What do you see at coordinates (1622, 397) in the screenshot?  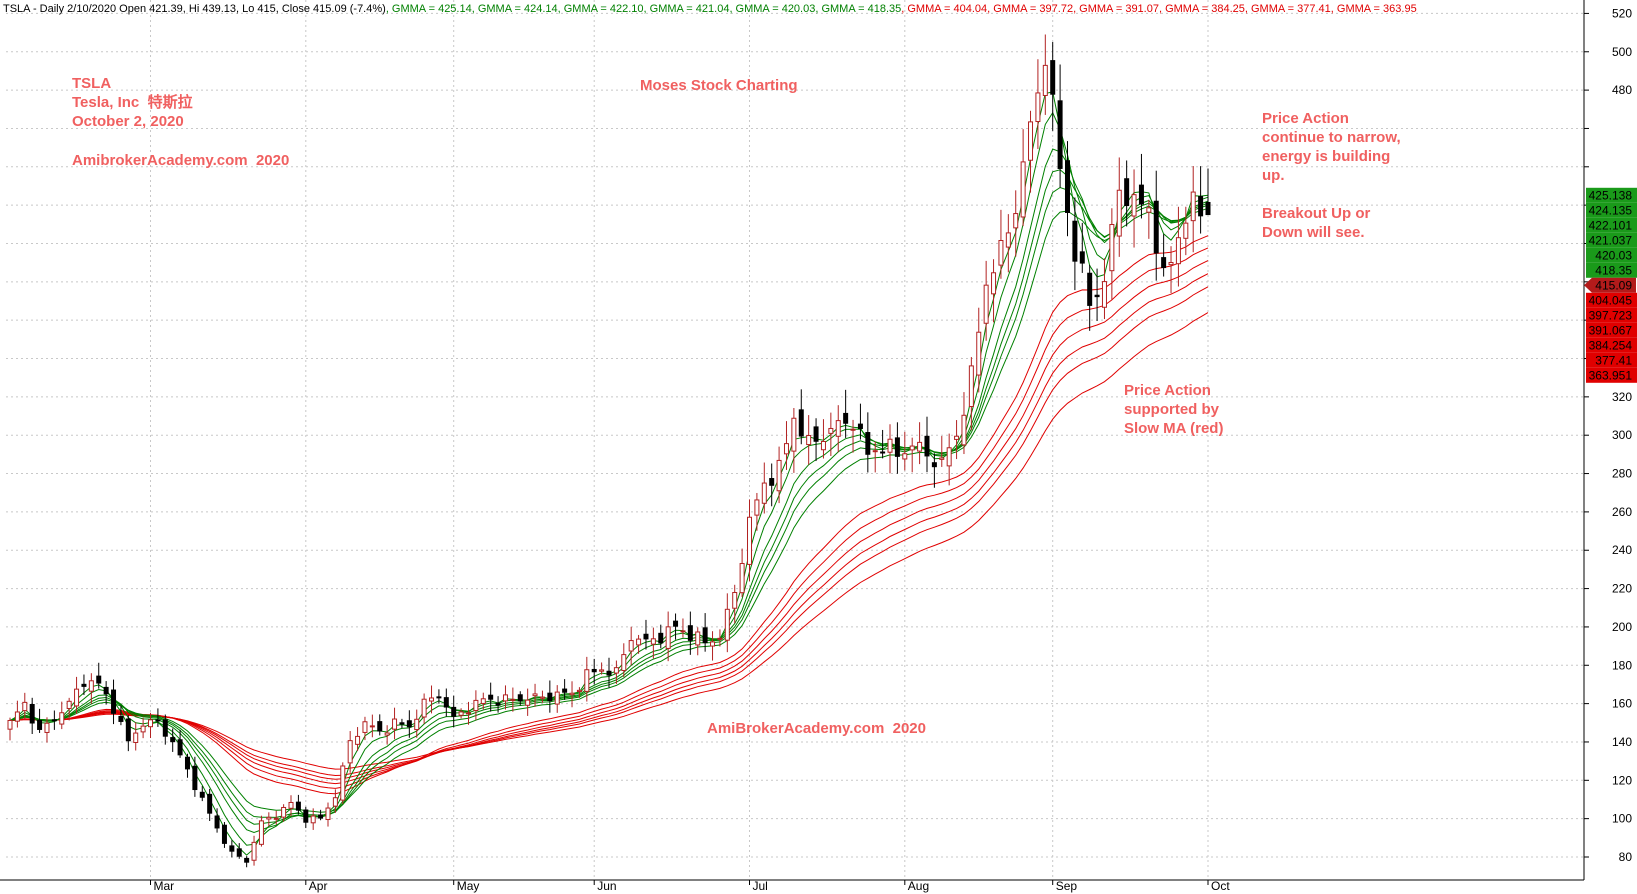 I see `y-tick-label: 320` at bounding box center [1622, 397].